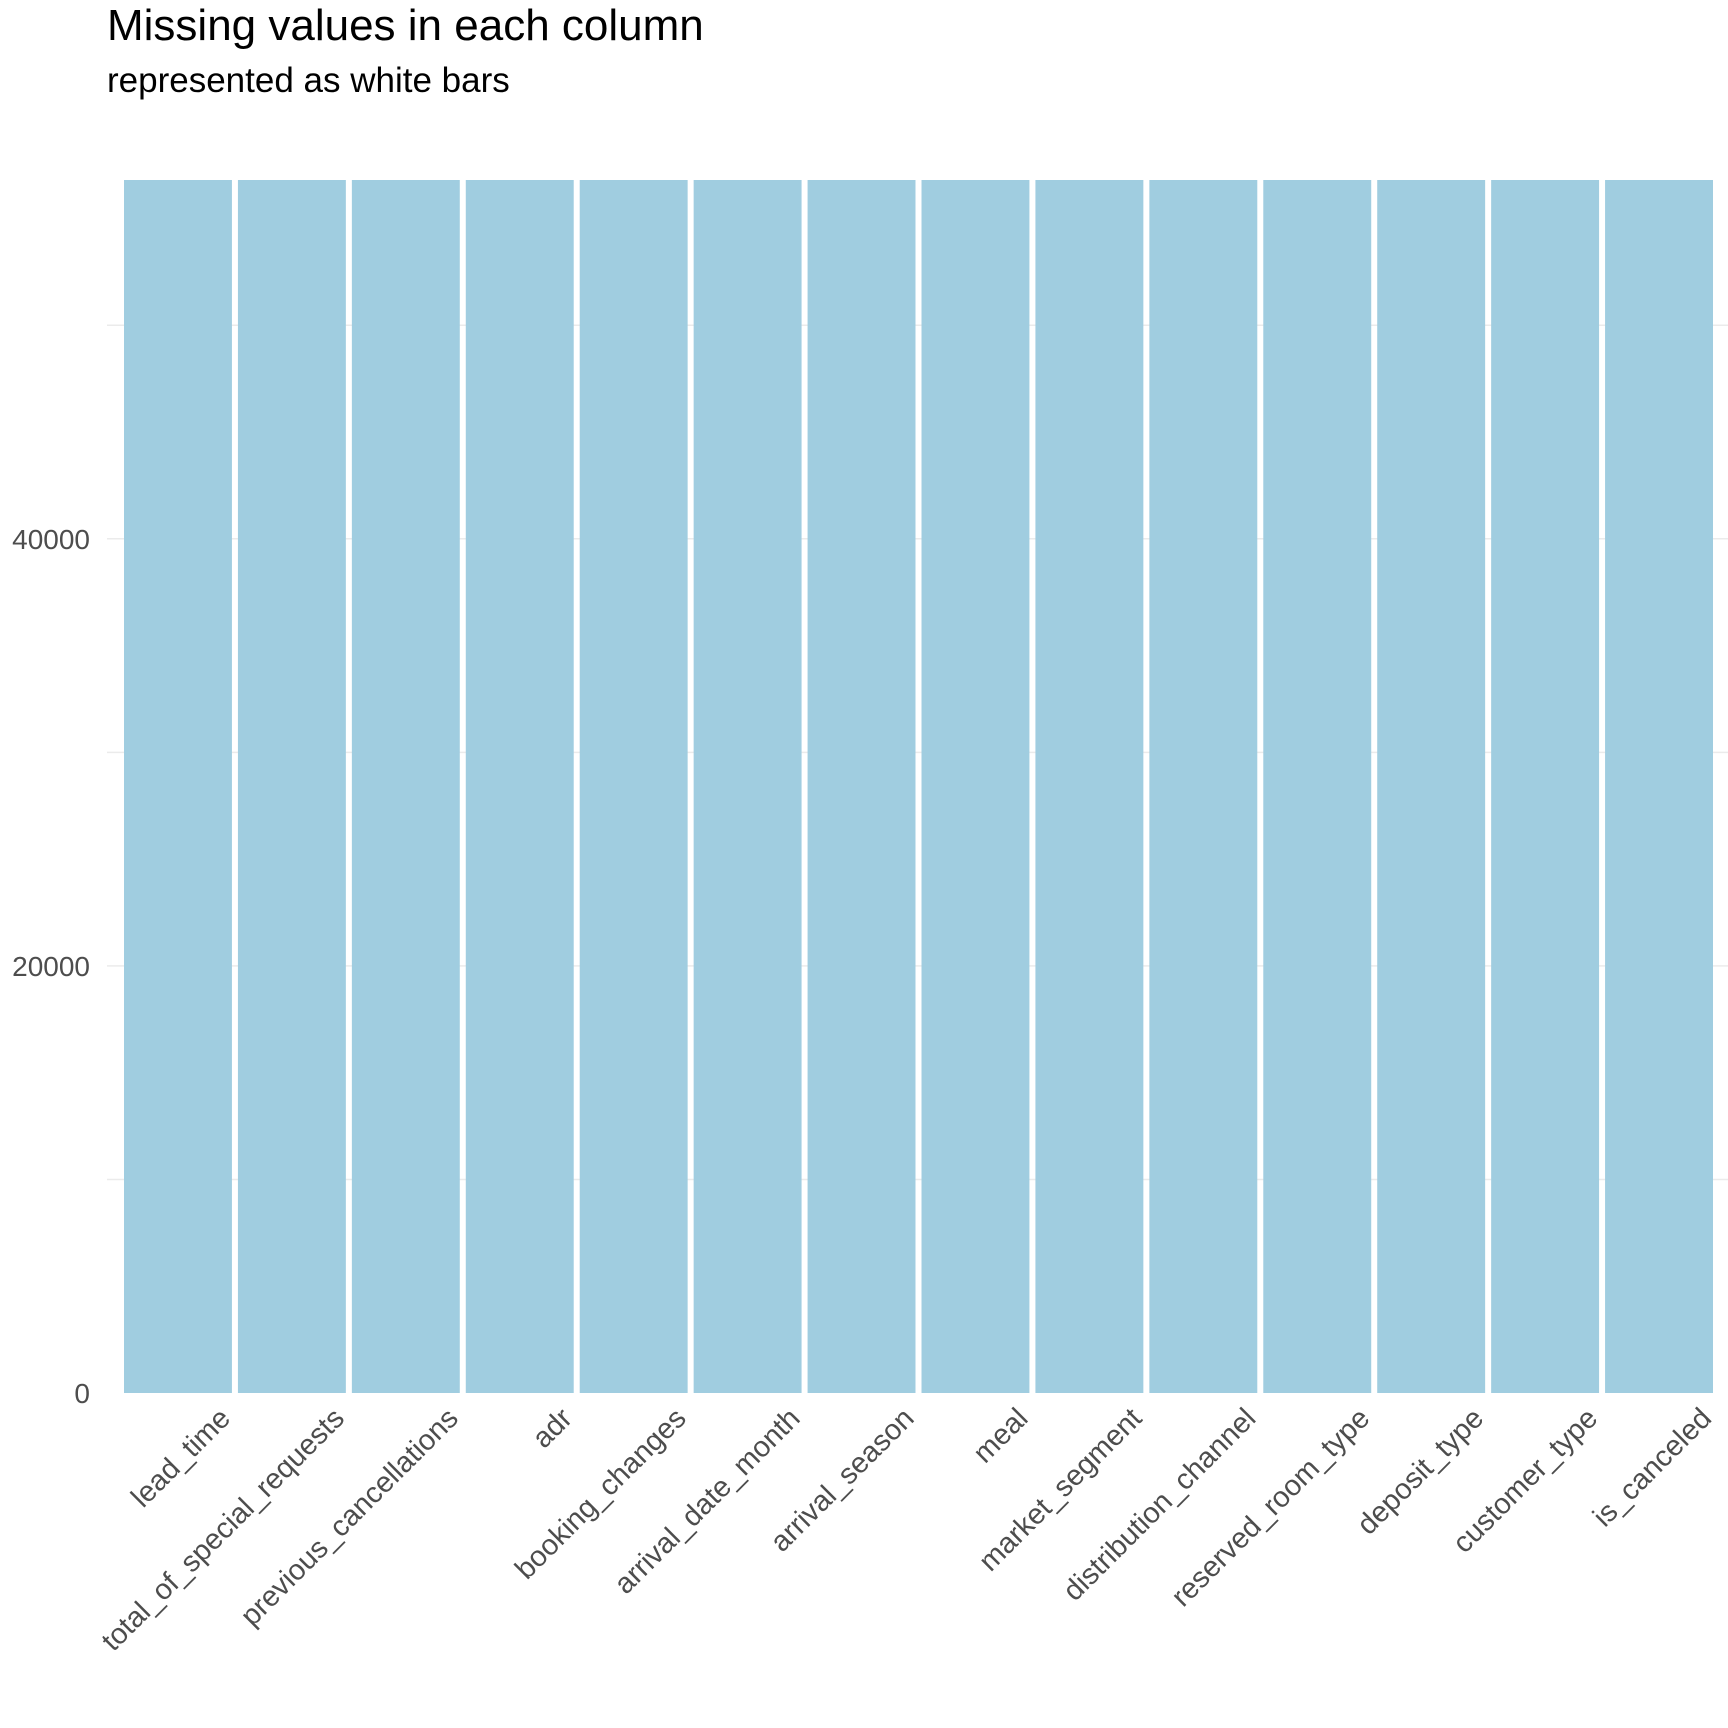  I want to click on bar-lead-time, so click(178, 786).